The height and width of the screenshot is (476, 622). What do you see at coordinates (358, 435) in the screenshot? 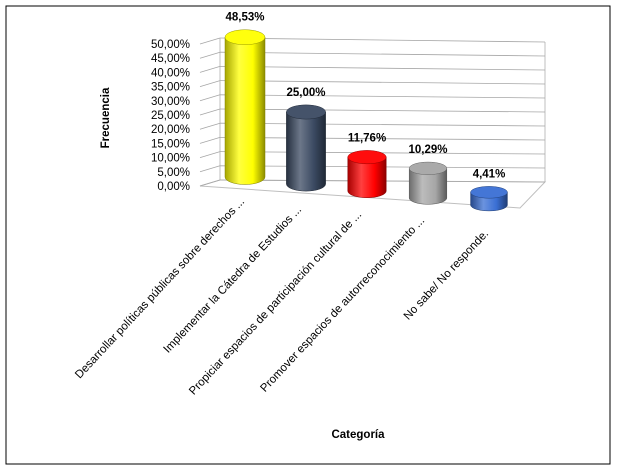
I see `x-axis-title: Categoría` at bounding box center [358, 435].